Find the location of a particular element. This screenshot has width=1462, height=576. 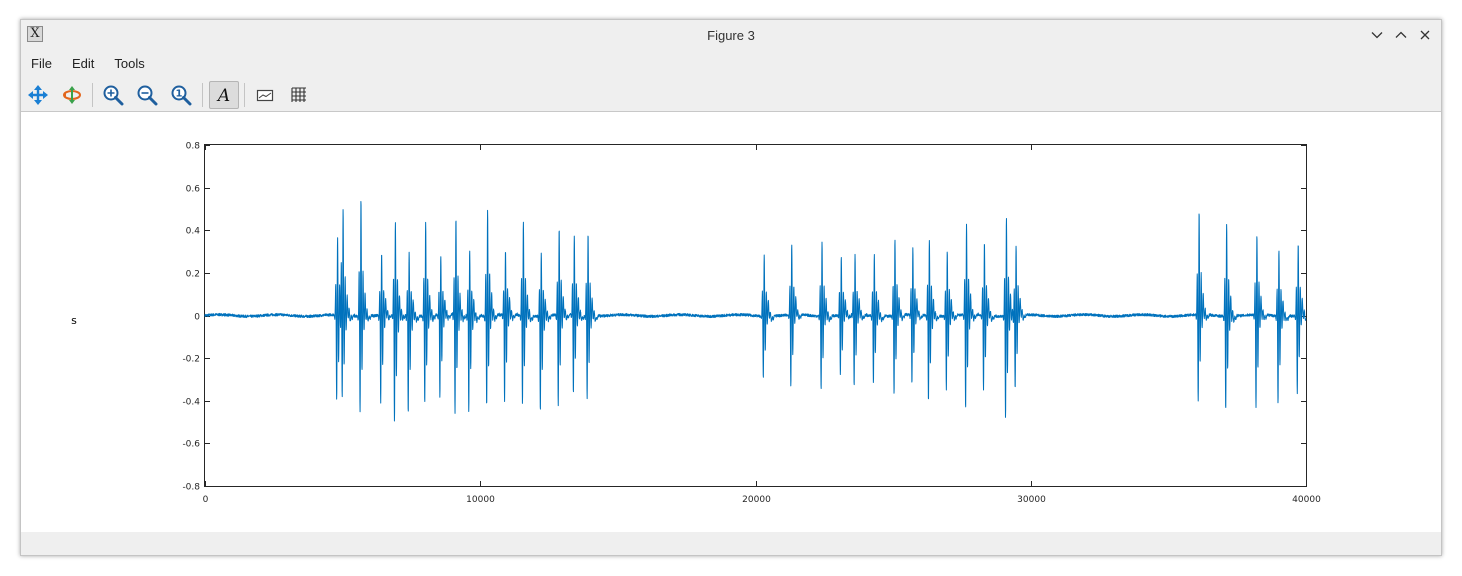

rotate-button is located at coordinates (72, 95).